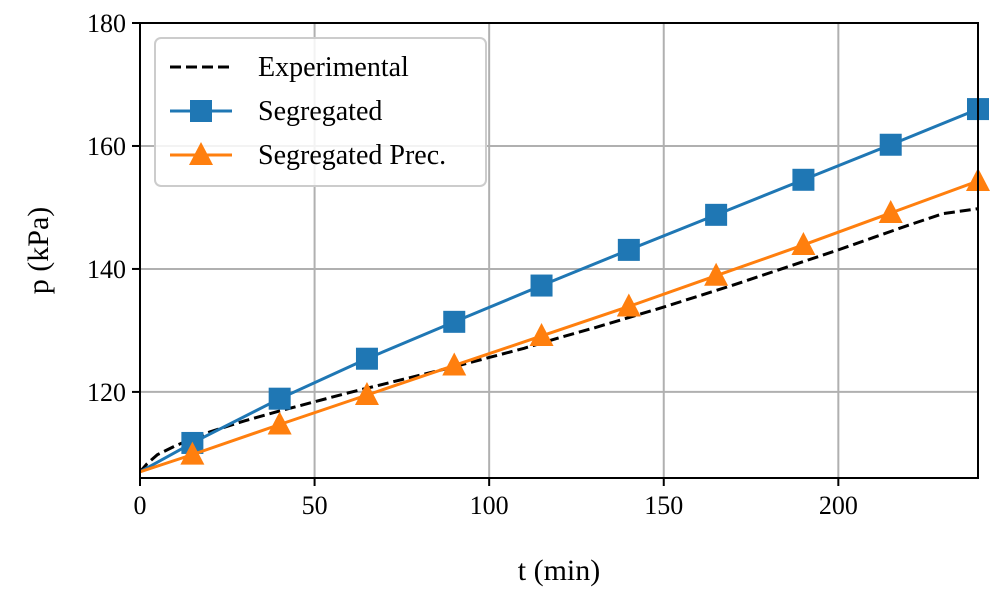 The width and height of the screenshot is (998, 599). Describe the element at coordinates (140, 505) in the screenshot. I see `x-tick-label: 0` at that location.